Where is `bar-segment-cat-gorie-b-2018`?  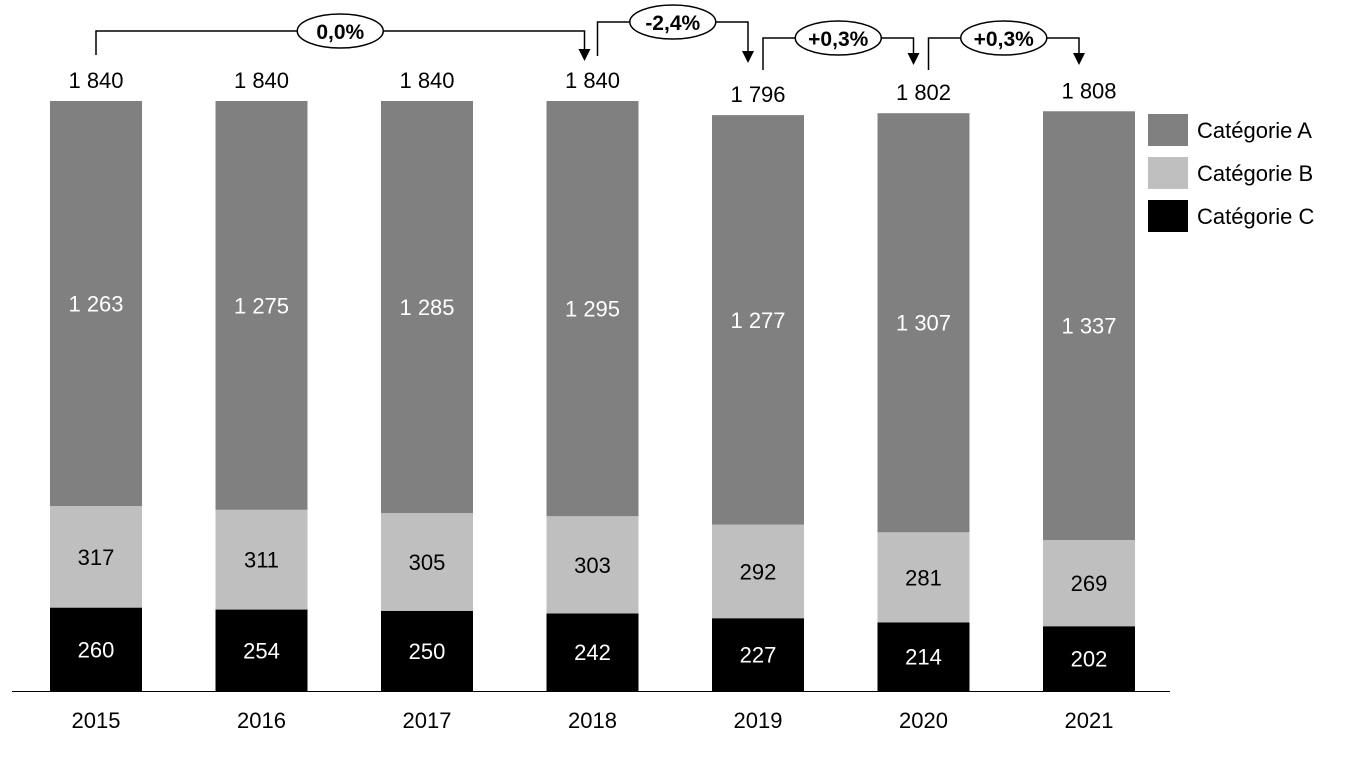
bar-segment-cat-gorie-b-2018 is located at coordinates (592, 565).